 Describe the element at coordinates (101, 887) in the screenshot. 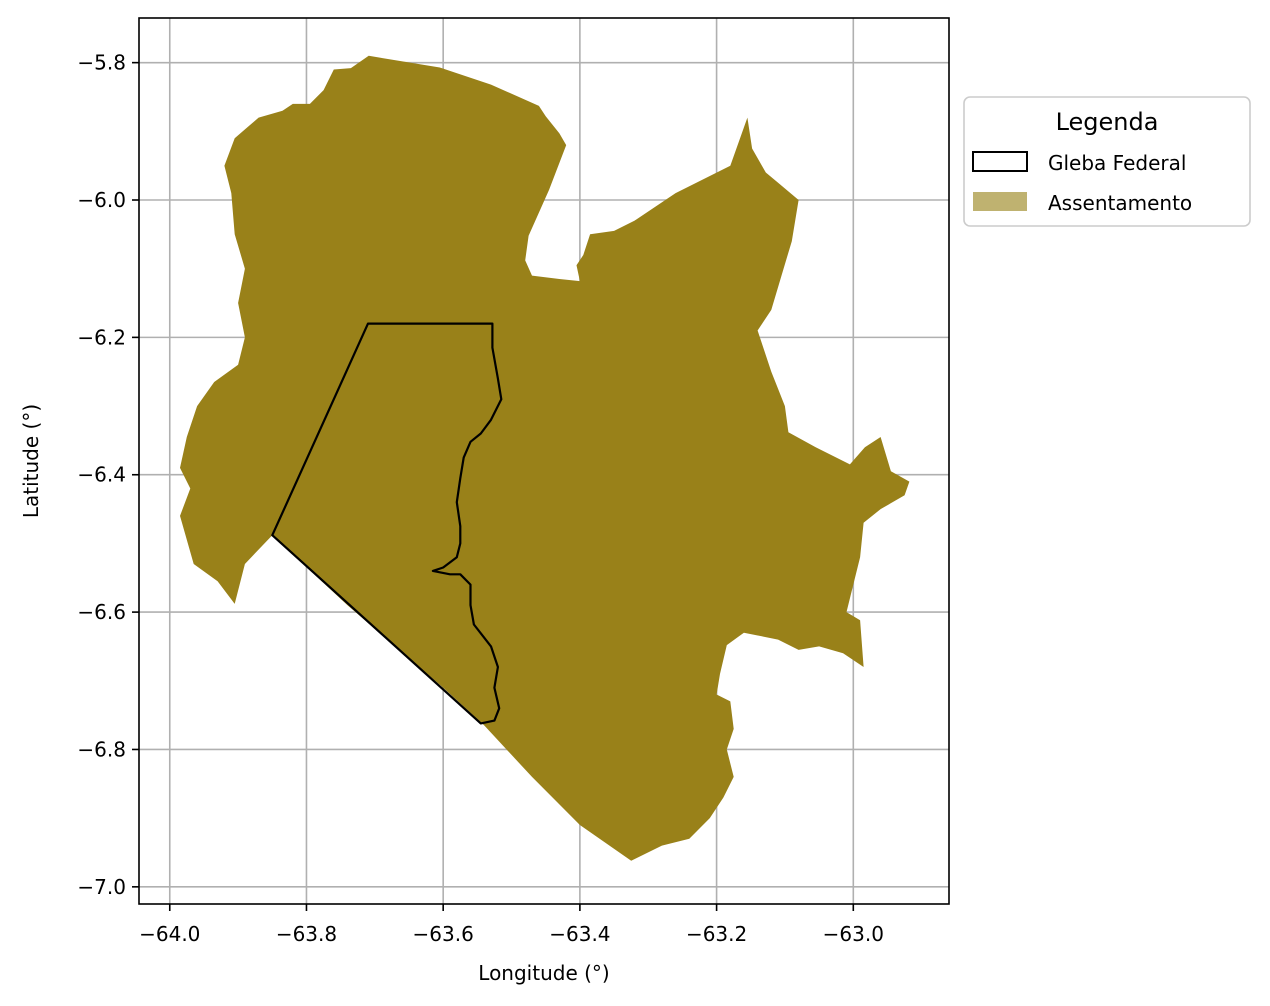

I see `y-tick-label: −7.0` at that location.